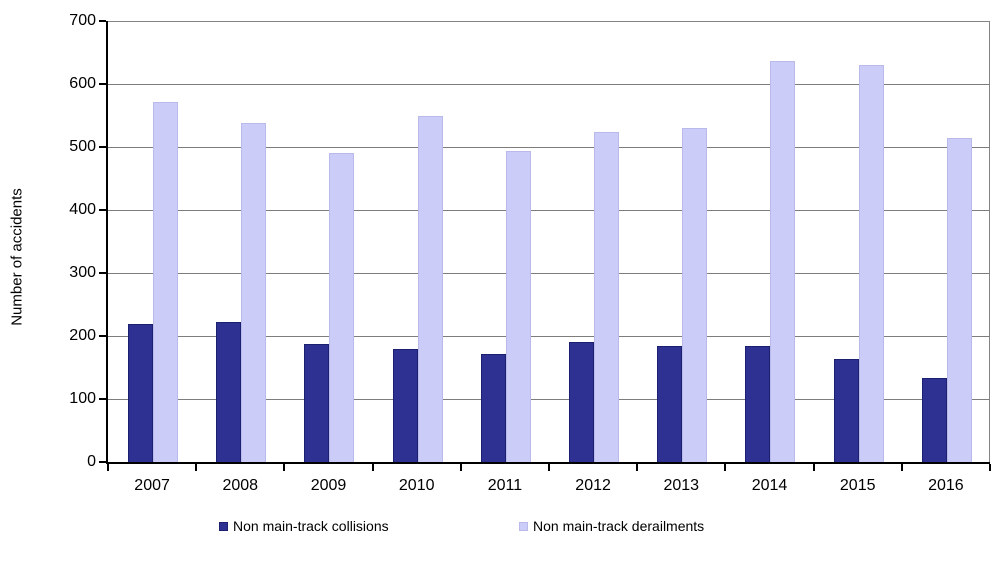 This screenshot has width=1000, height=563. What do you see at coordinates (152, 241) in the screenshot?
I see `category-group-2007` at bounding box center [152, 241].